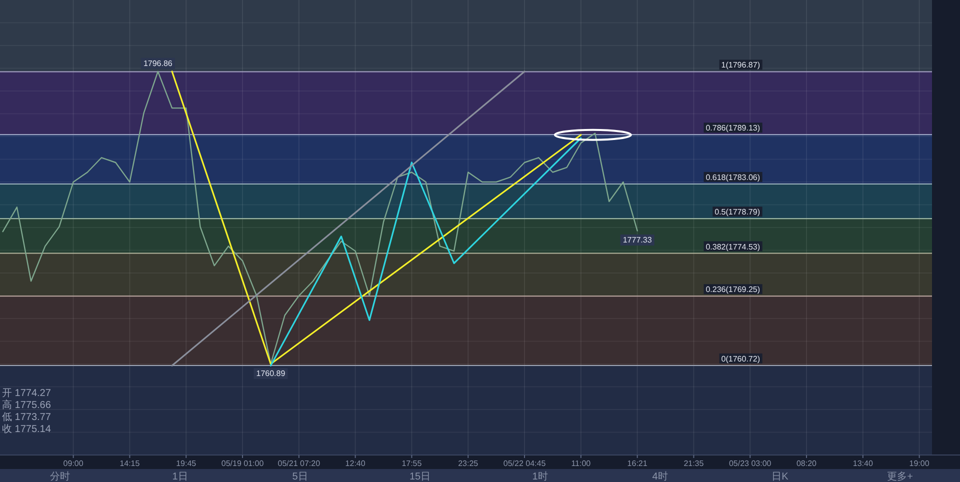 Image resolution: width=960 pixels, height=482 pixels. I want to click on ref-line-label: 0.786(1789.13), so click(733, 128).